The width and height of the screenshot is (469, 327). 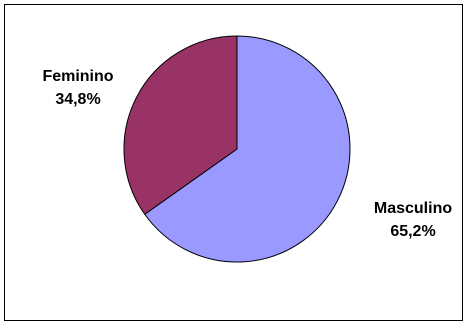 I want to click on slice-label-masculino: Masculino, so click(x=413, y=208).